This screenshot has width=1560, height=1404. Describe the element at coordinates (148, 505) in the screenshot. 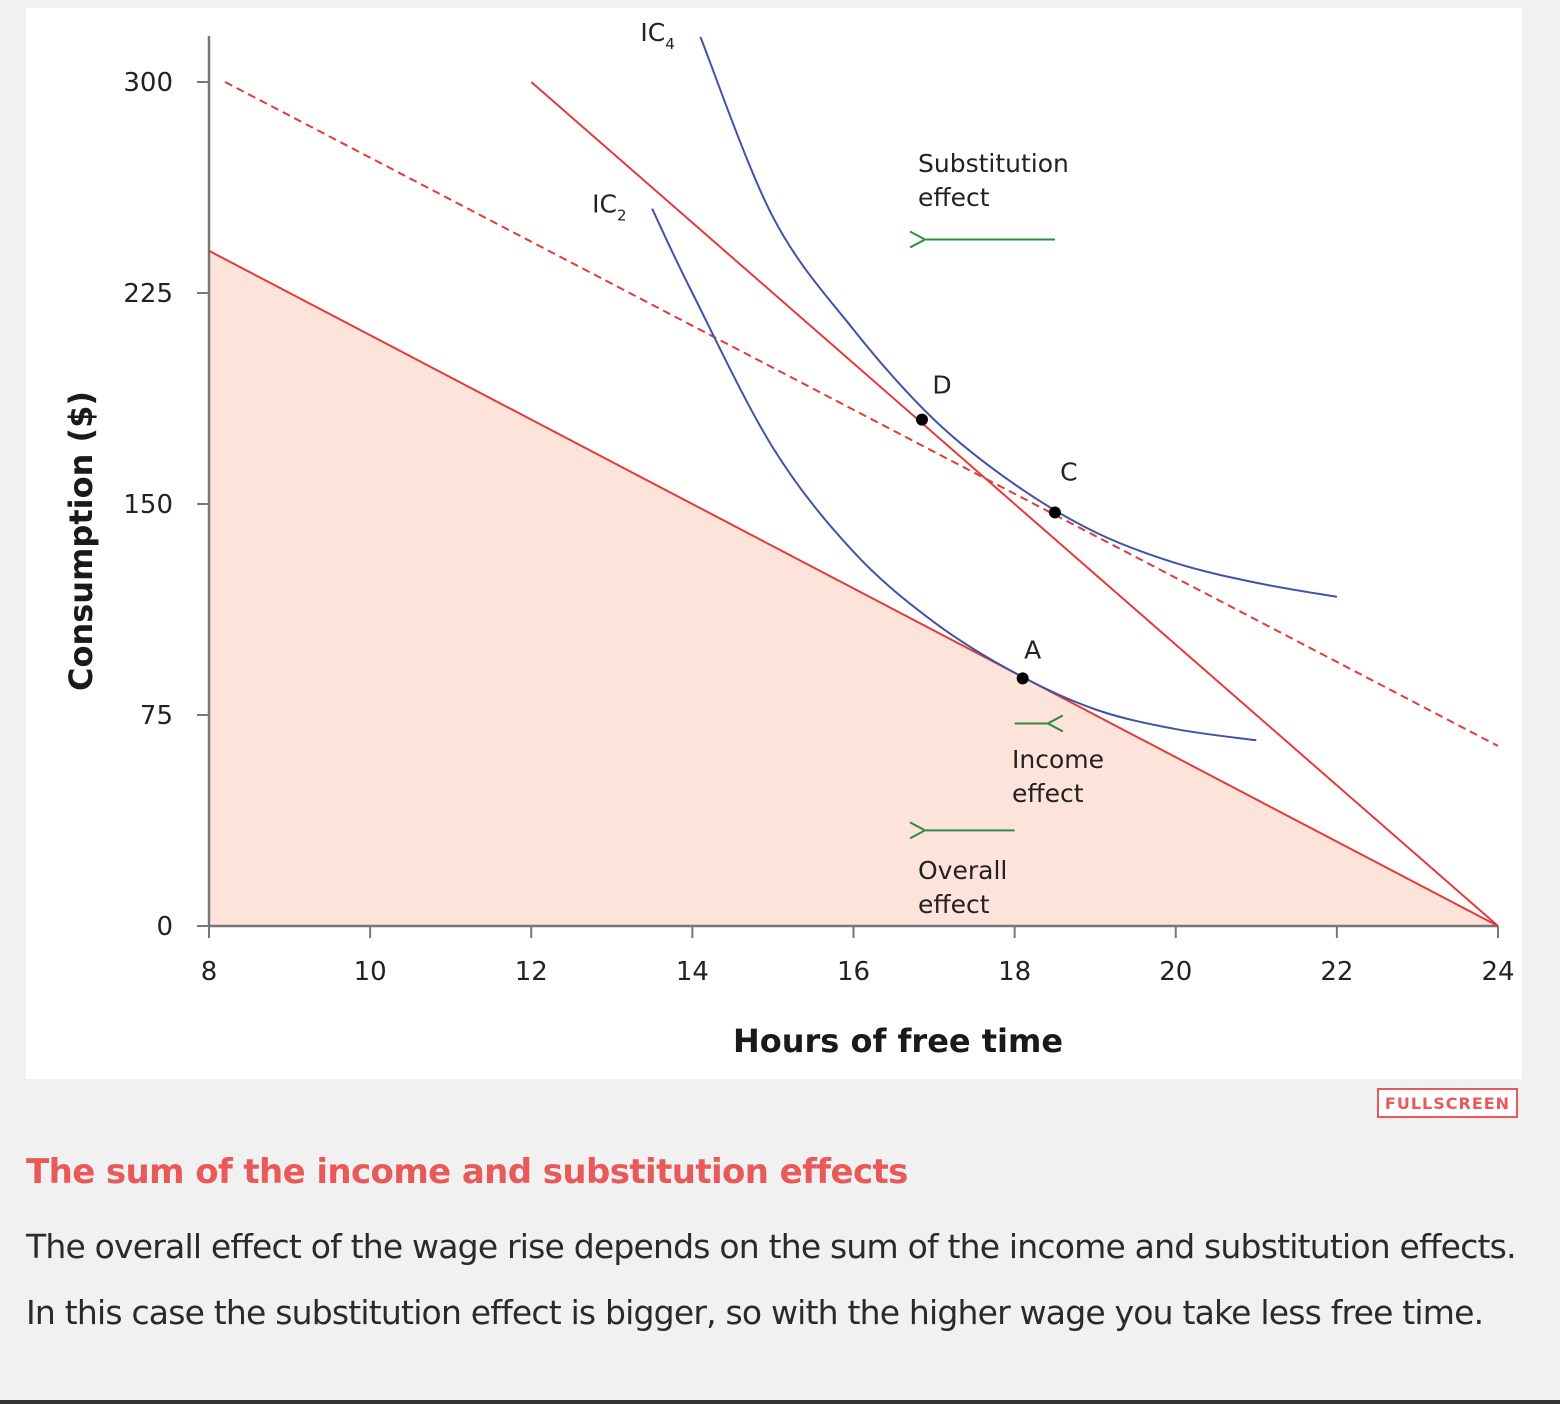

I see `y-tick-label: 150` at that location.